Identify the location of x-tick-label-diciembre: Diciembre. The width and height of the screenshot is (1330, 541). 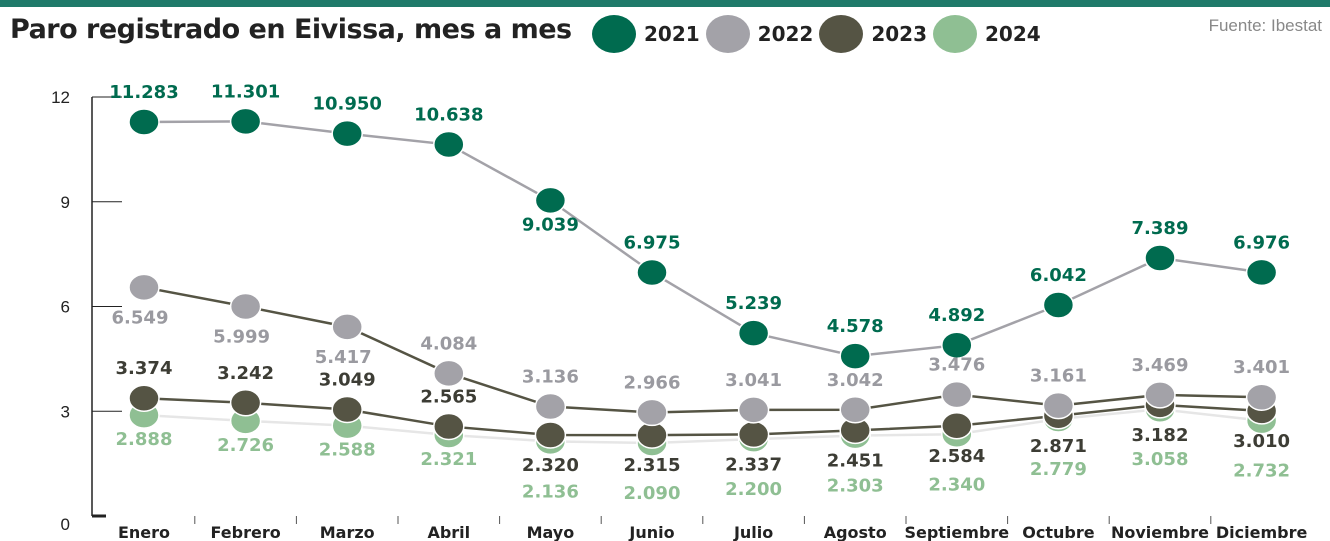
(1262, 532).